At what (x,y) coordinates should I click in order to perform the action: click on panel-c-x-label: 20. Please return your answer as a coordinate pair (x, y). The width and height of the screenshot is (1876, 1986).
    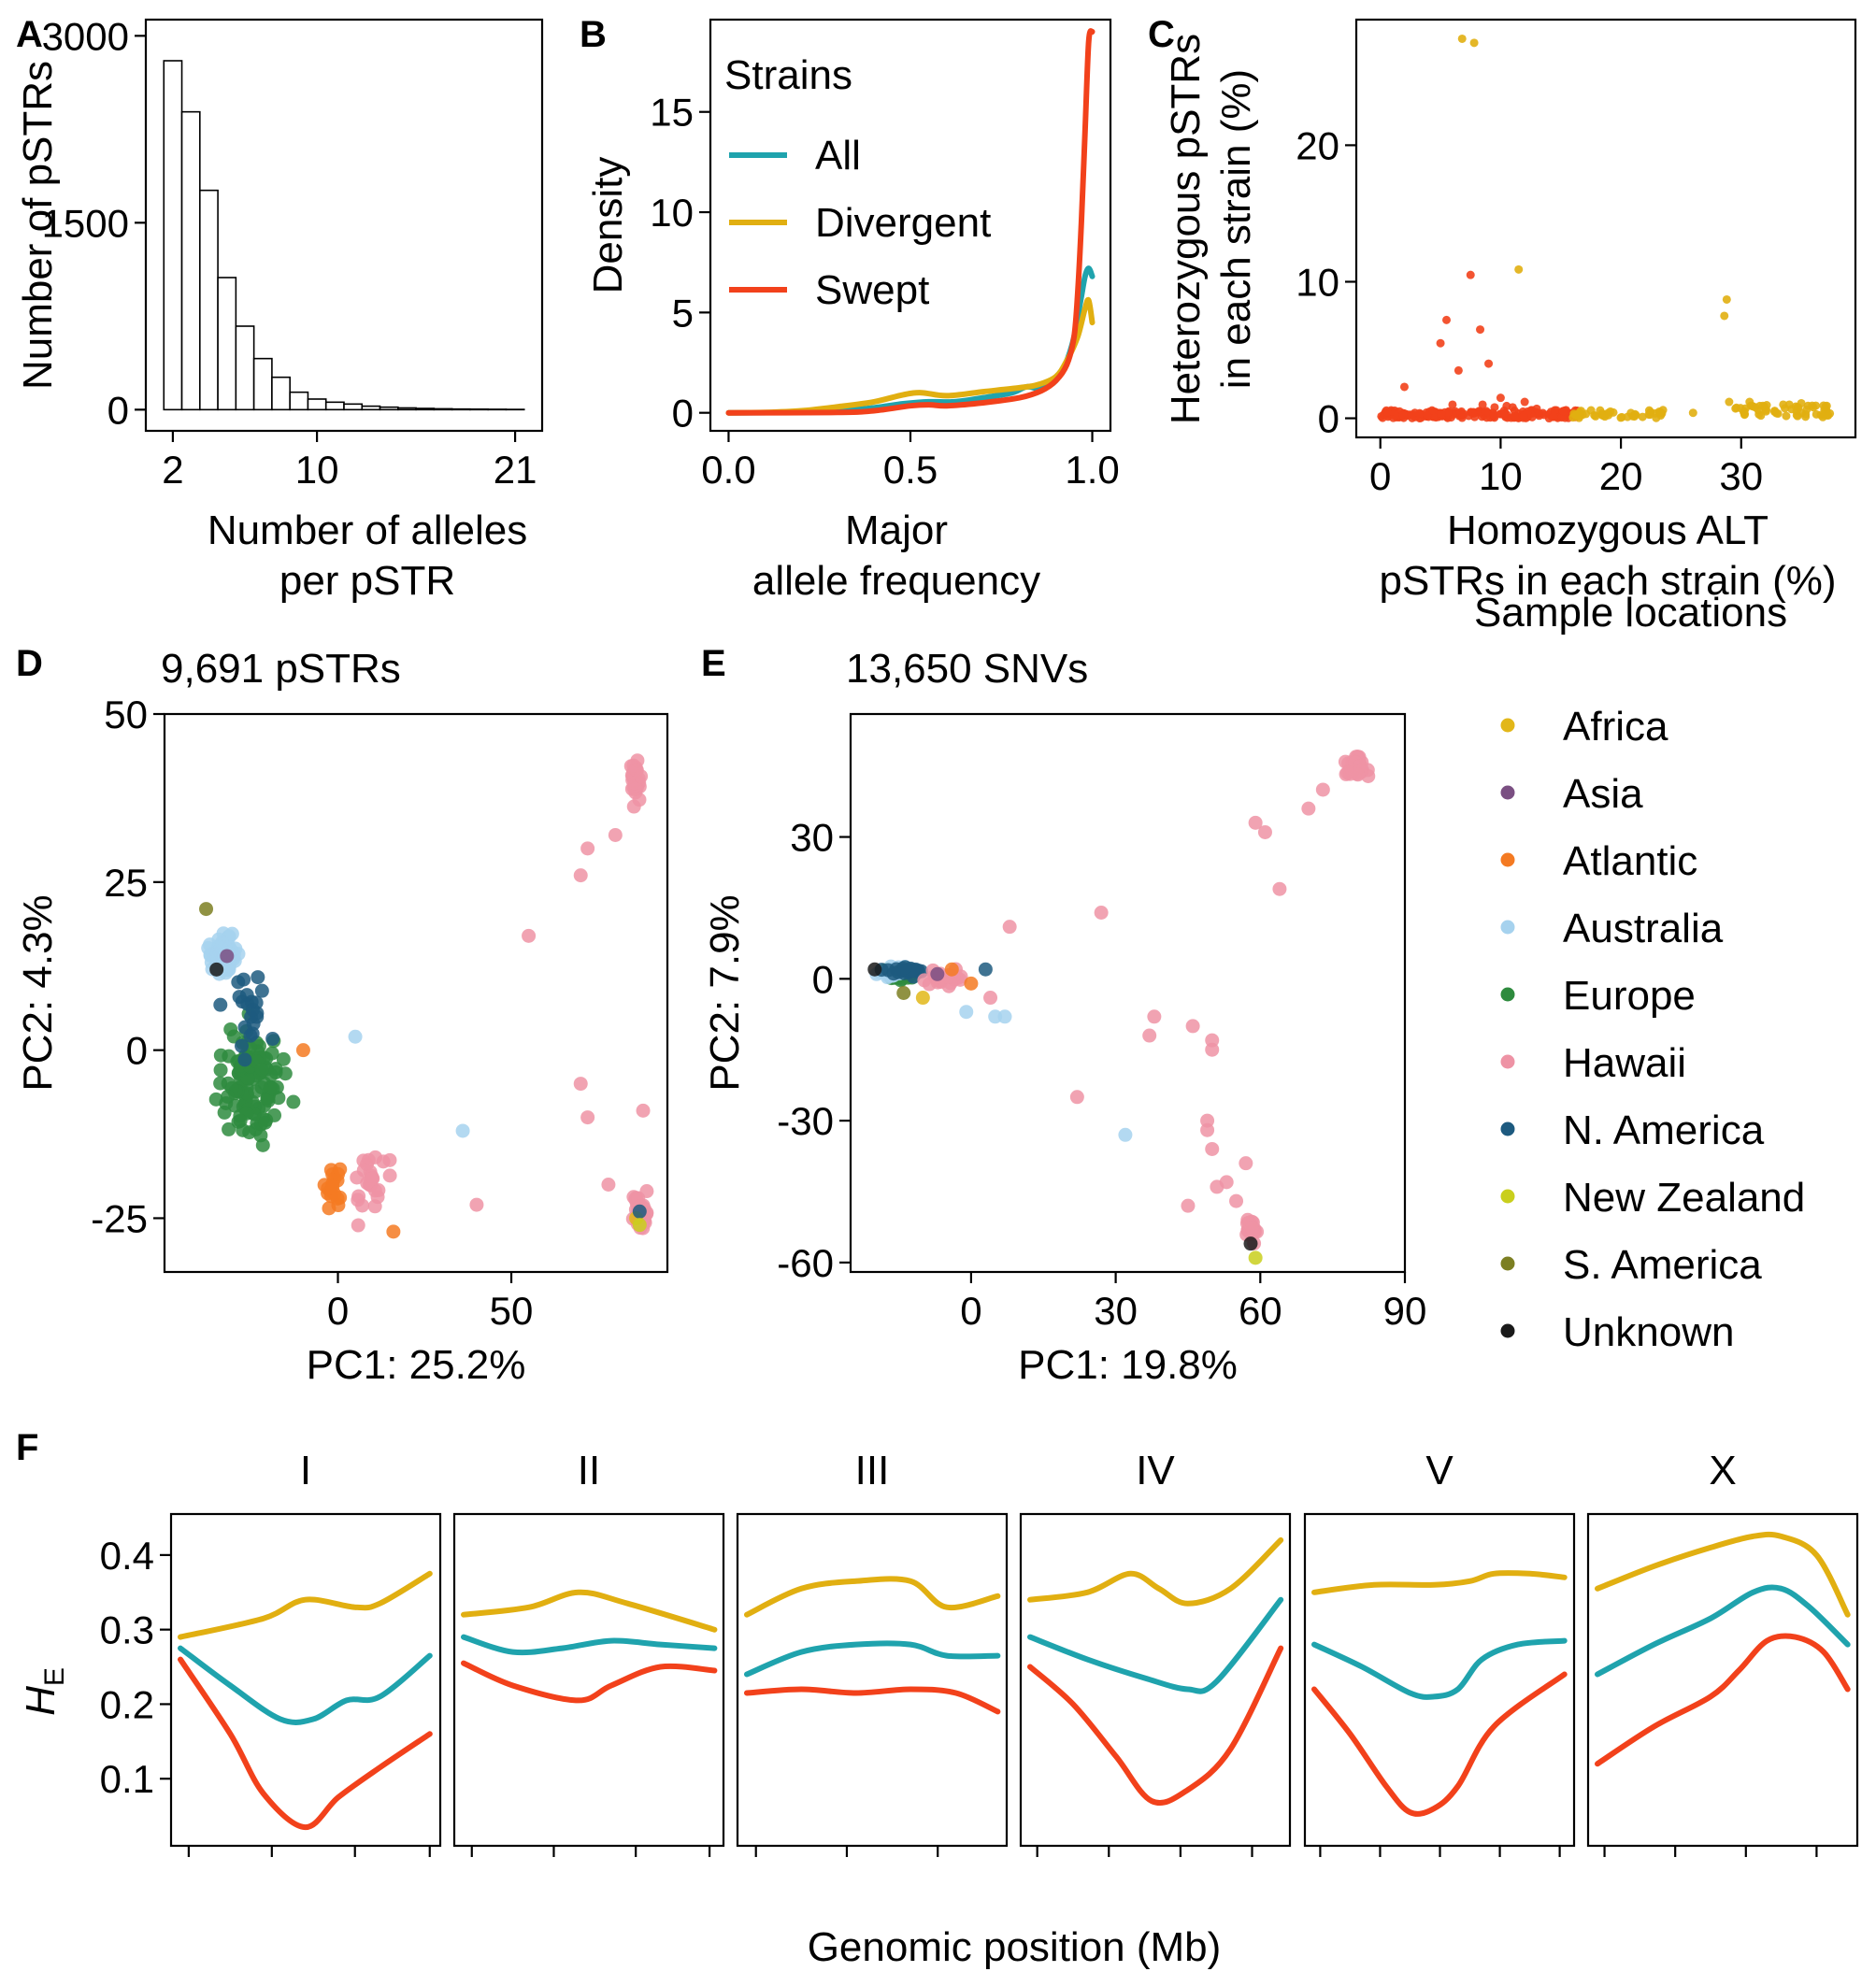
    Looking at the image, I should click on (1621, 476).